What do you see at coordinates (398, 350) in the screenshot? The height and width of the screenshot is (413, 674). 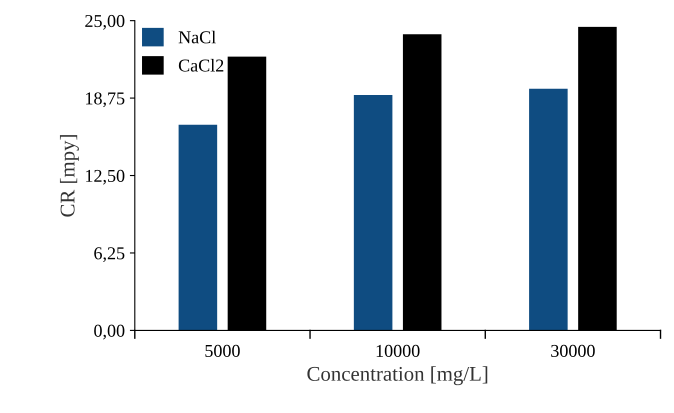 I see `x-tick-label: 10000` at bounding box center [398, 350].